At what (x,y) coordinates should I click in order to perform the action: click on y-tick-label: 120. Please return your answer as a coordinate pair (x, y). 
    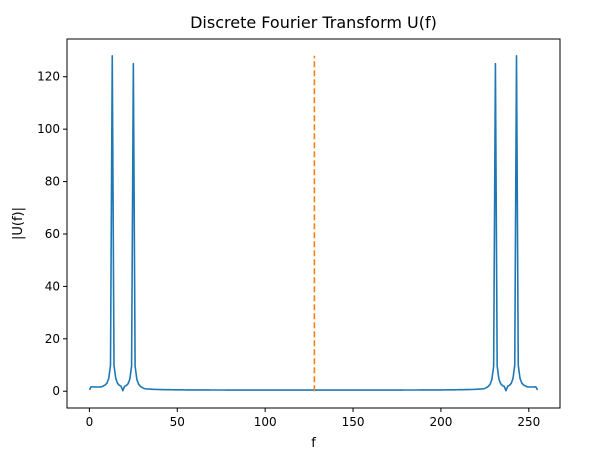
    Looking at the image, I should click on (48, 77).